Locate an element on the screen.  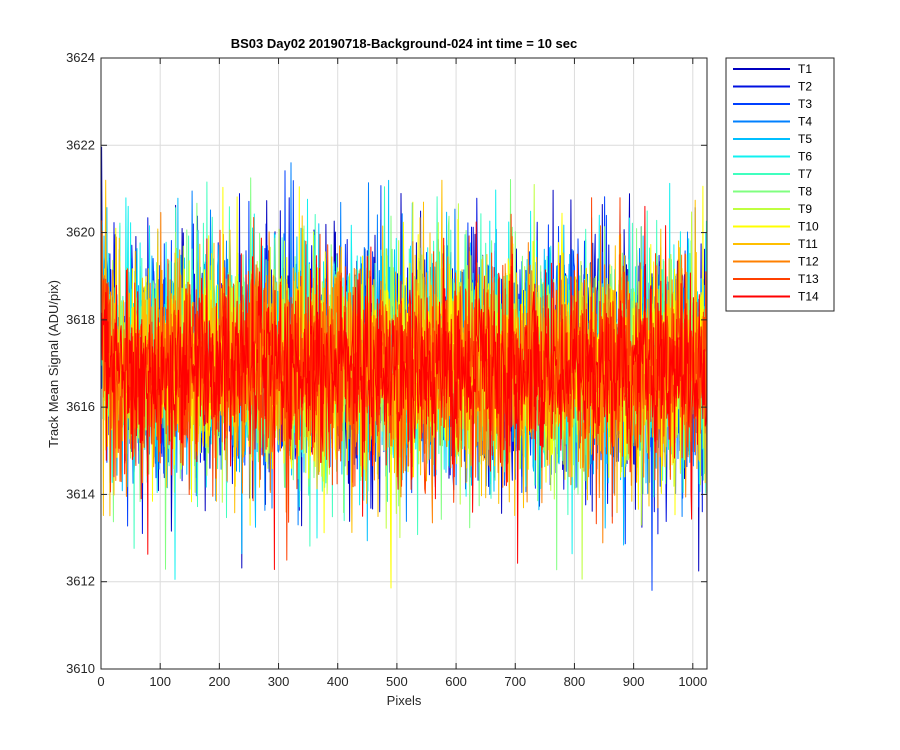
y-tick-label: 3614 is located at coordinates (80, 493).